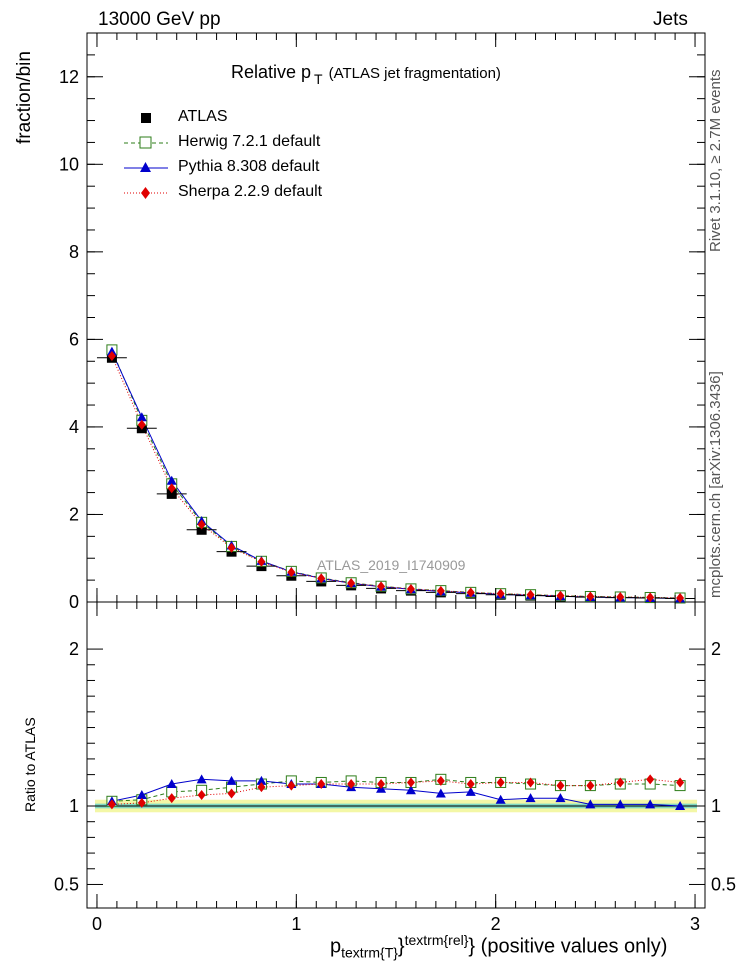 This screenshot has width=746, height=972. What do you see at coordinates (716, 806) in the screenshot?
I see `ratio-y-tick-label-right: 1` at bounding box center [716, 806].